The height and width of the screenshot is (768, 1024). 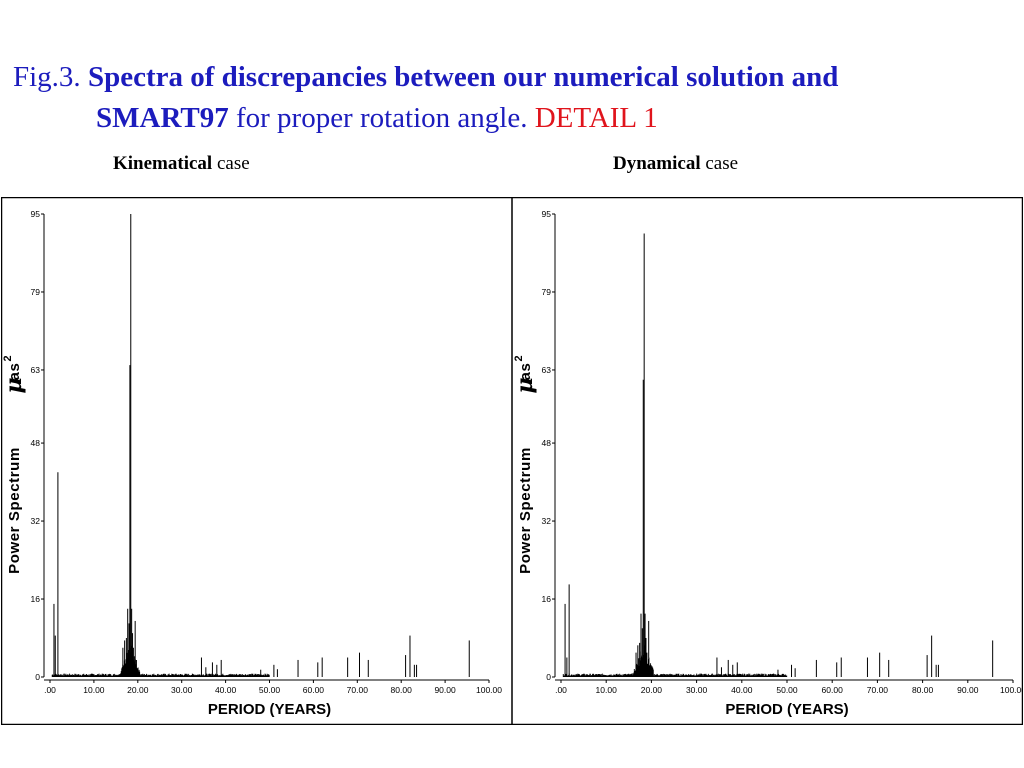 What do you see at coordinates (163, 163) in the screenshot?
I see `subtitle-kinematical-bold: Kinematical` at bounding box center [163, 163].